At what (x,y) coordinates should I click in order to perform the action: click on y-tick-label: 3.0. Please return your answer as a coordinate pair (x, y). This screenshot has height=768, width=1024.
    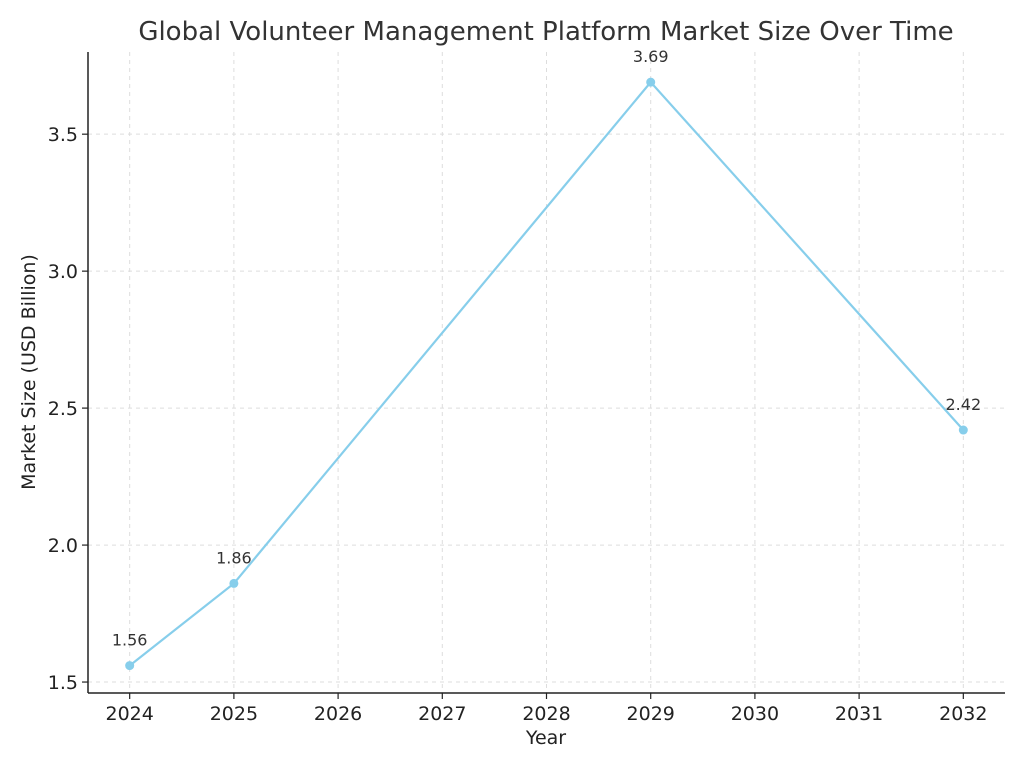
    Looking at the image, I should click on (63, 272).